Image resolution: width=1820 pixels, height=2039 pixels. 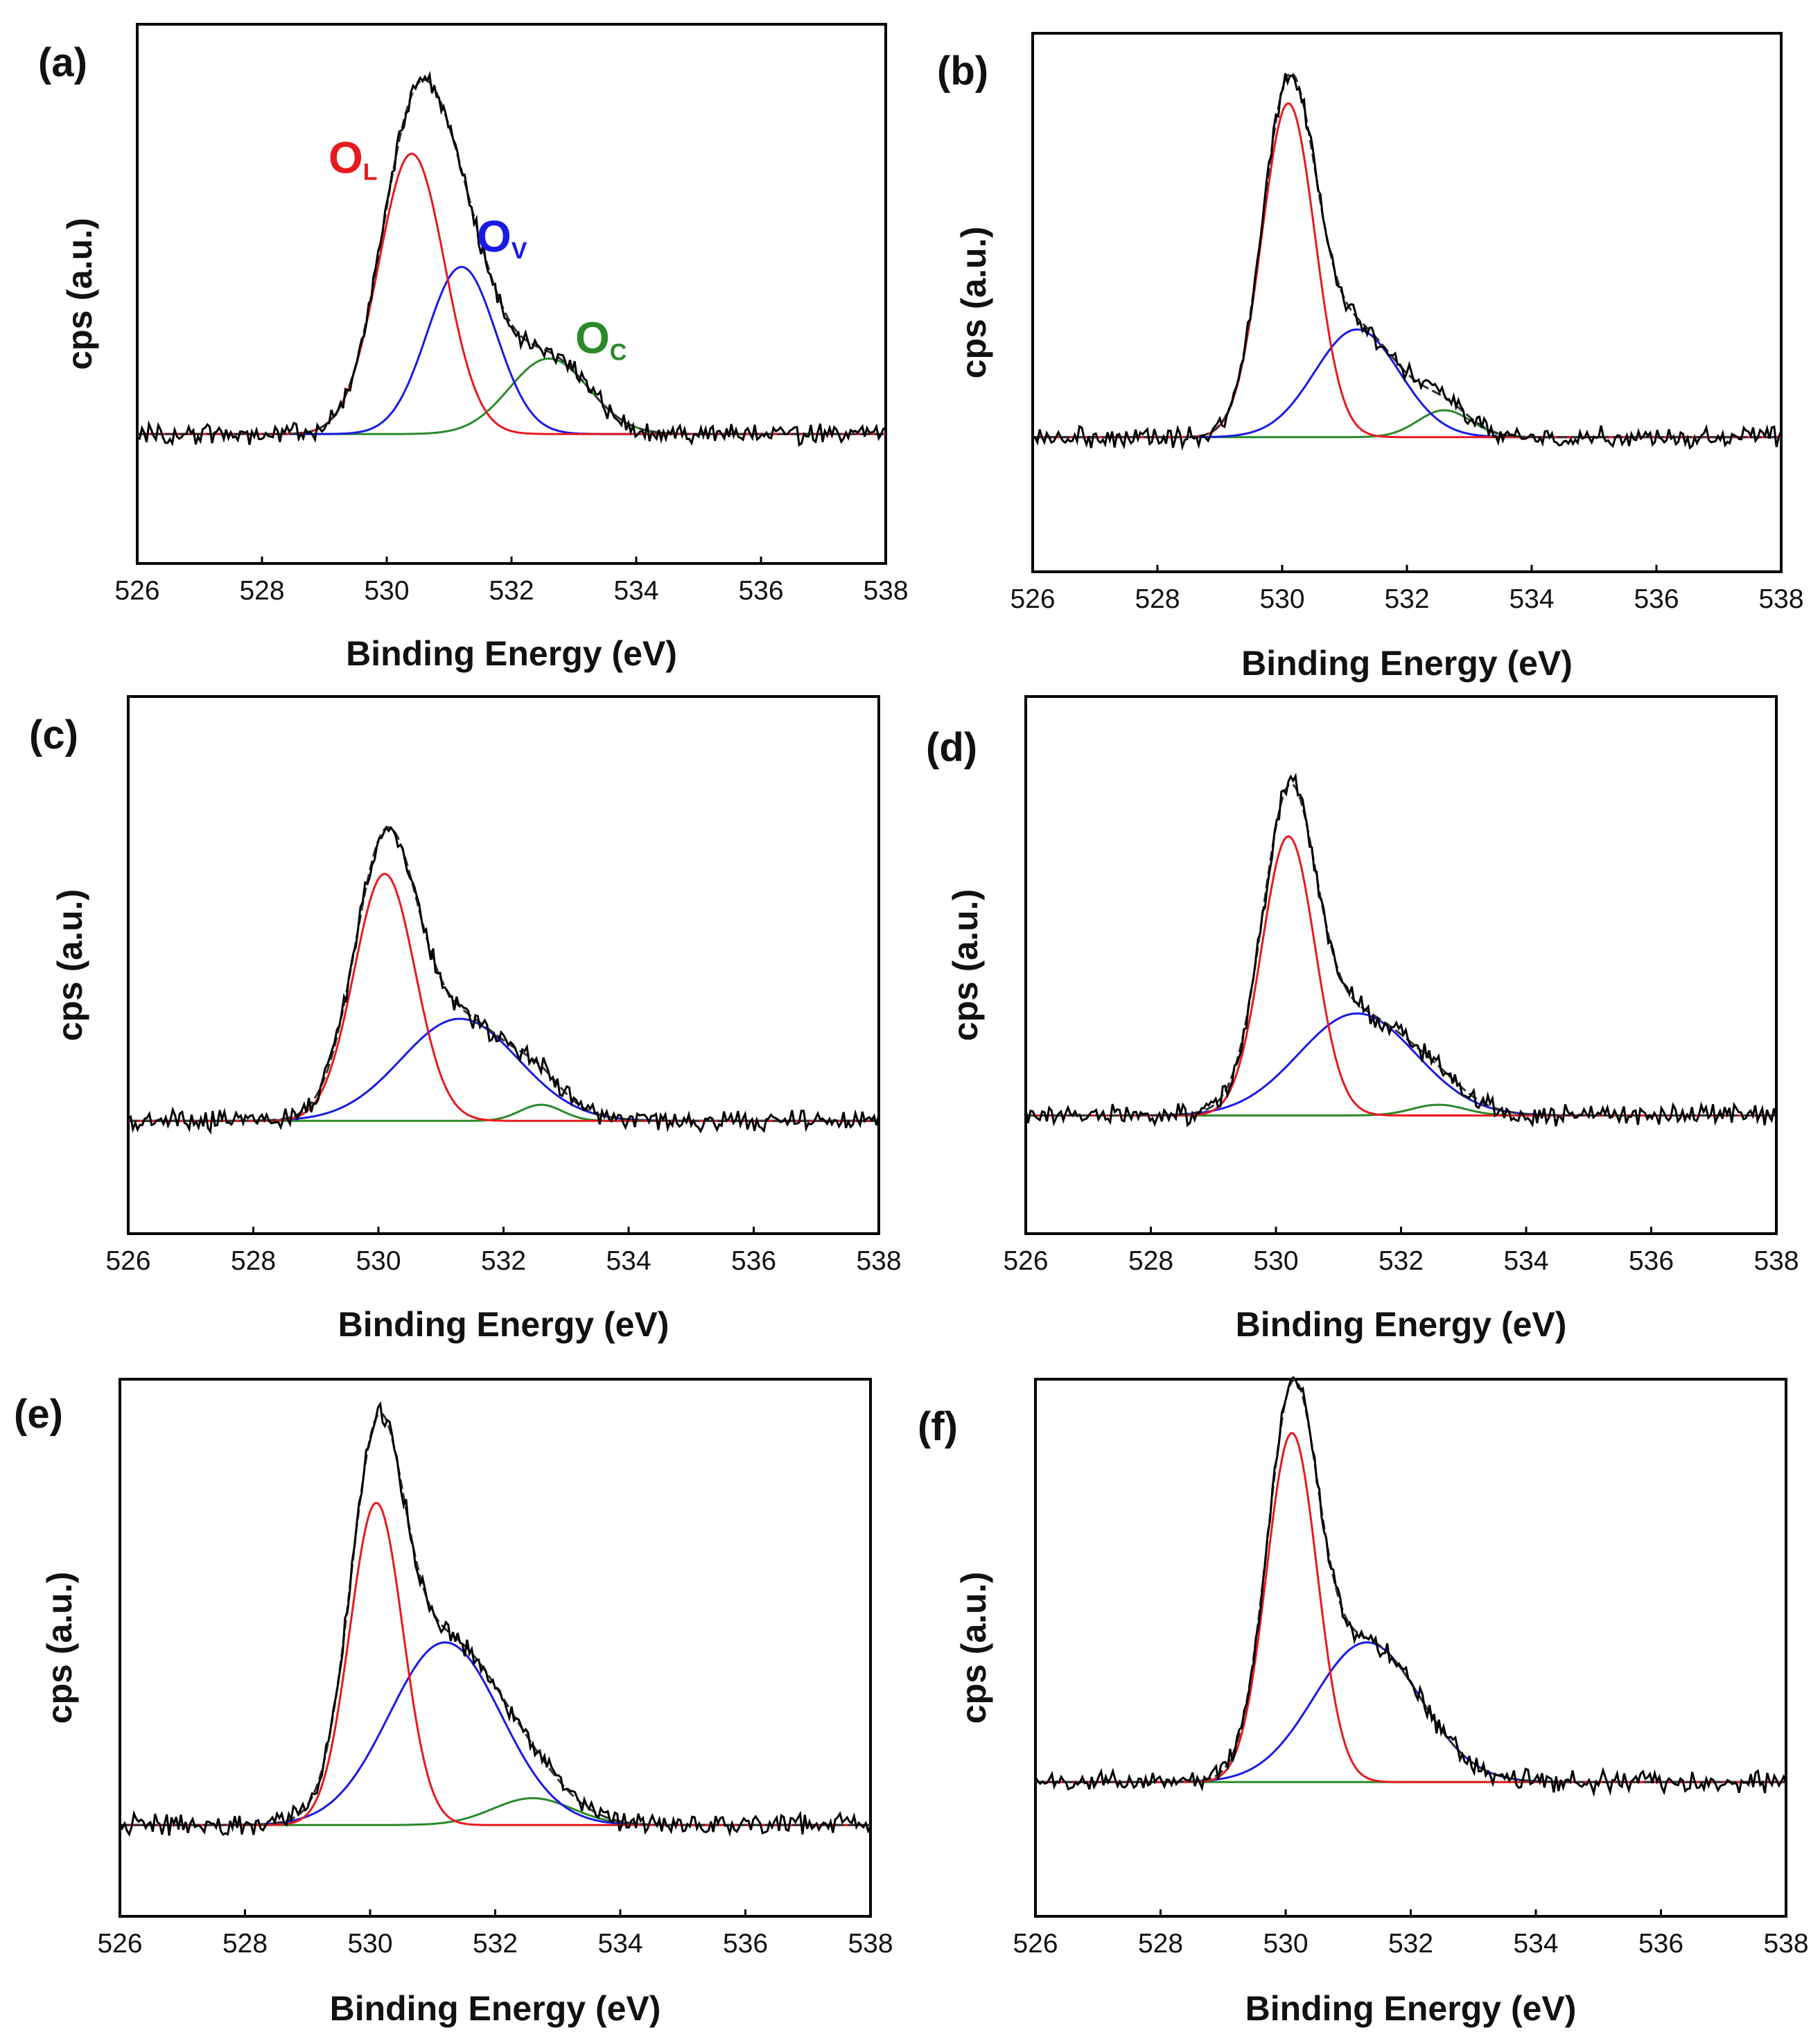 I want to click on peak-label-c: OC, so click(x=601, y=339).